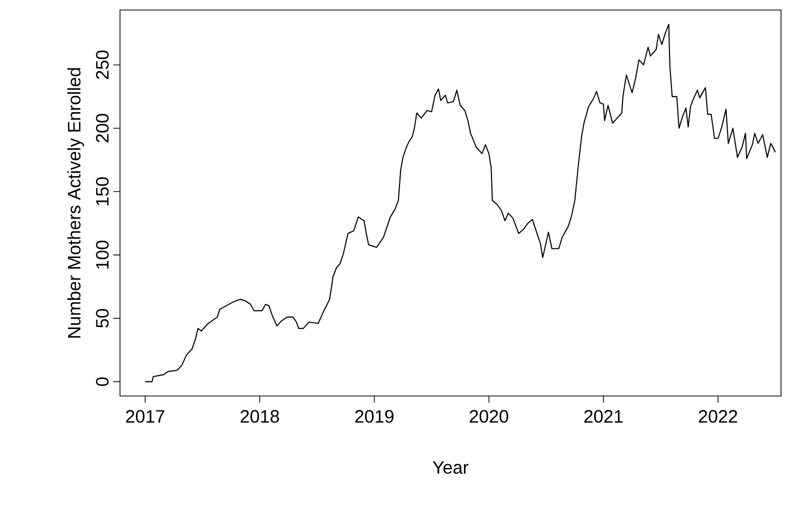 The height and width of the screenshot is (505, 788). What do you see at coordinates (102, 64) in the screenshot?
I see `y-tick-label: 250` at bounding box center [102, 64].